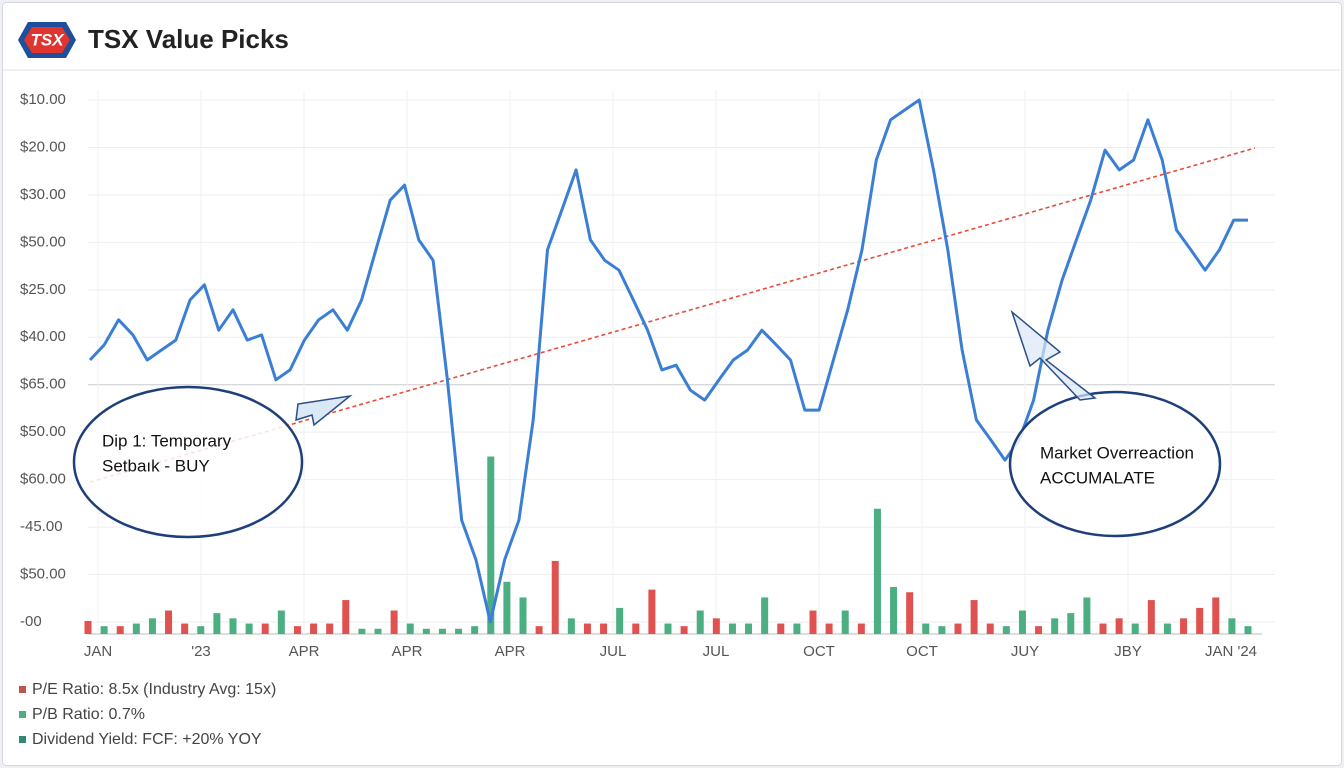 The image size is (1344, 768). Describe the element at coordinates (716, 651) in the screenshot. I see `x-tick-label: JUL` at that location.